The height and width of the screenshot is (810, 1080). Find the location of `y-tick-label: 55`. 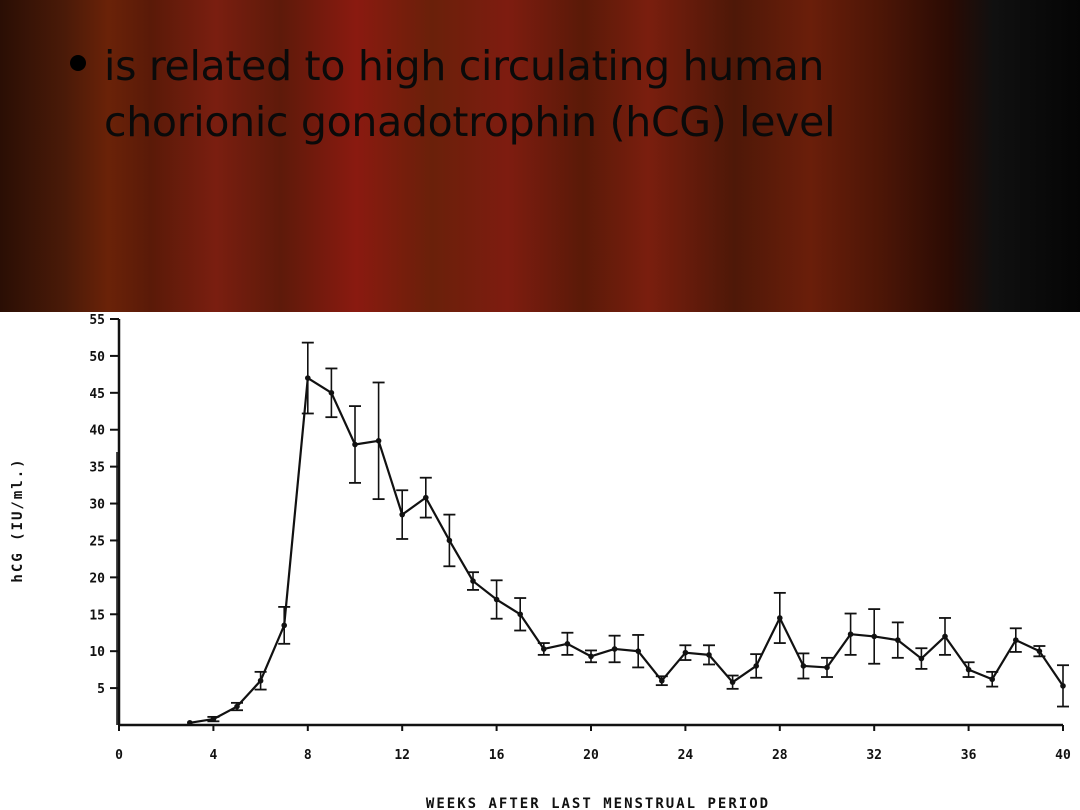

y-tick-label: 55 is located at coordinates (97, 320).